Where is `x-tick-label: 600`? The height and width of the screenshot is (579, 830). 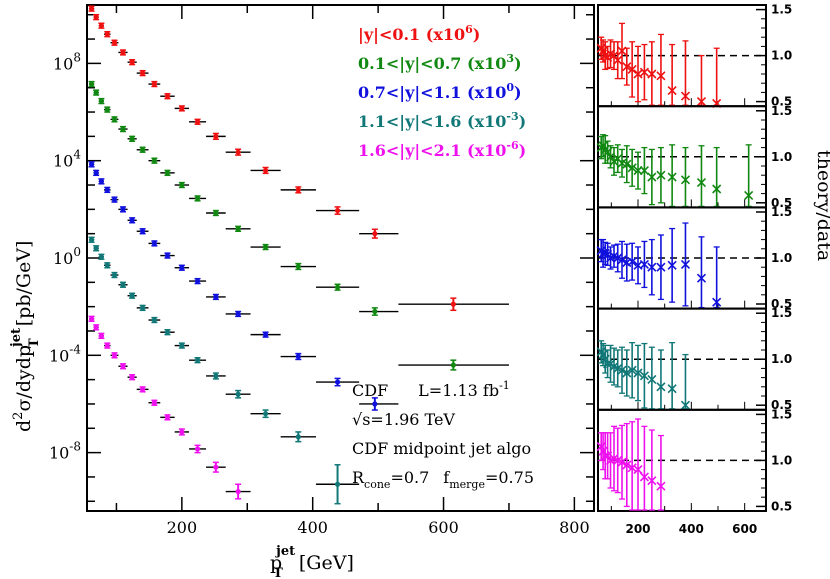
x-tick-label: 600 is located at coordinates (443, 527).